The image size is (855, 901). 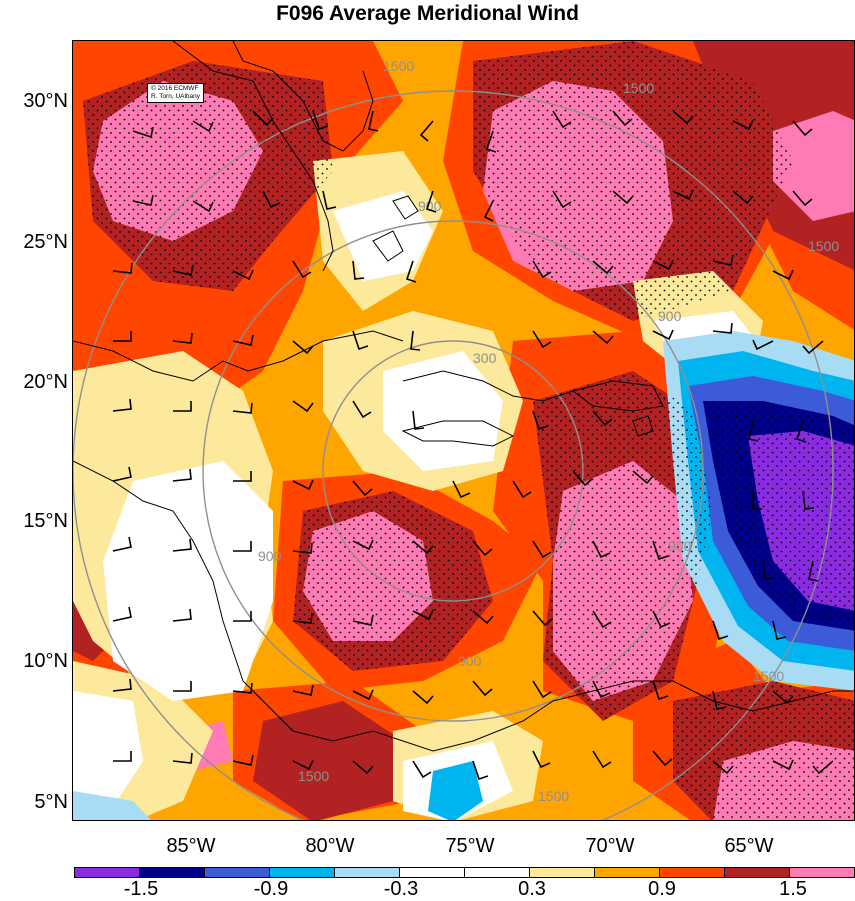 What do you see at coordinates (662, 889) in the screenshot?
I see `colorbar-label: 0.9` at bounding box center [662, 889].